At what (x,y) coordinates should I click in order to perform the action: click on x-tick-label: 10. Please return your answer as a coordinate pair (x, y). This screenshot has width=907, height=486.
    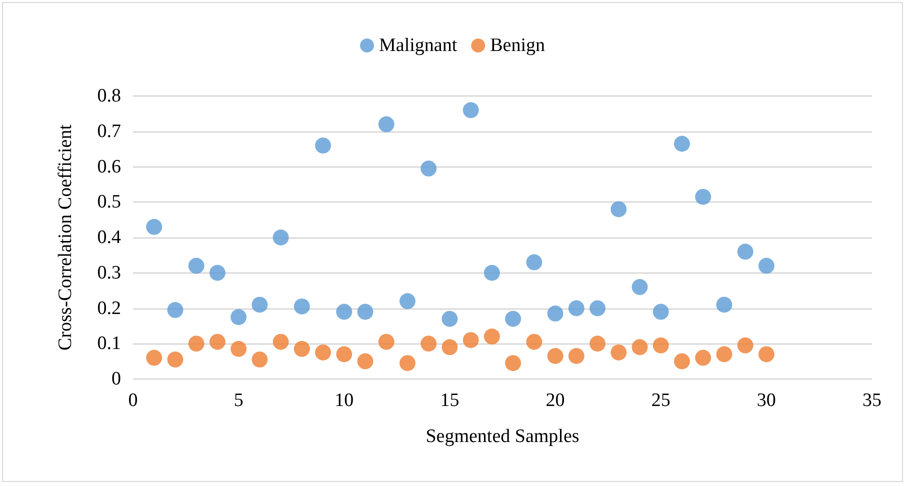
    Looking at the image, I should click on (344, 400).